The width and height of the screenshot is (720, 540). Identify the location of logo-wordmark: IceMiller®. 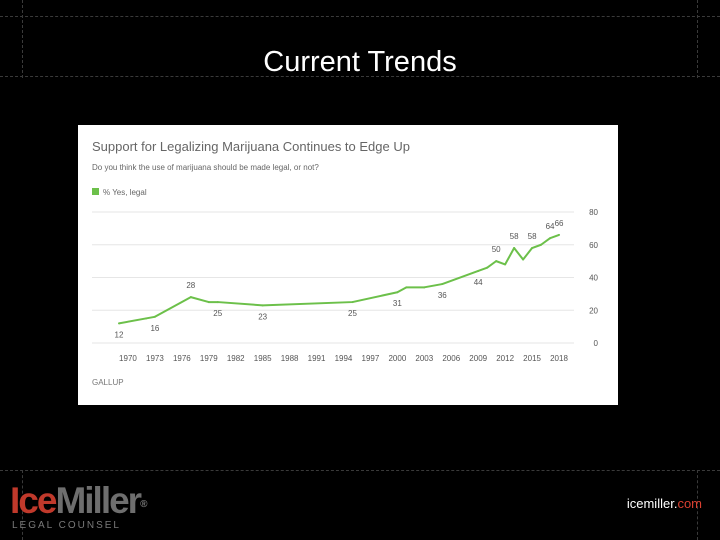
(79, 500).